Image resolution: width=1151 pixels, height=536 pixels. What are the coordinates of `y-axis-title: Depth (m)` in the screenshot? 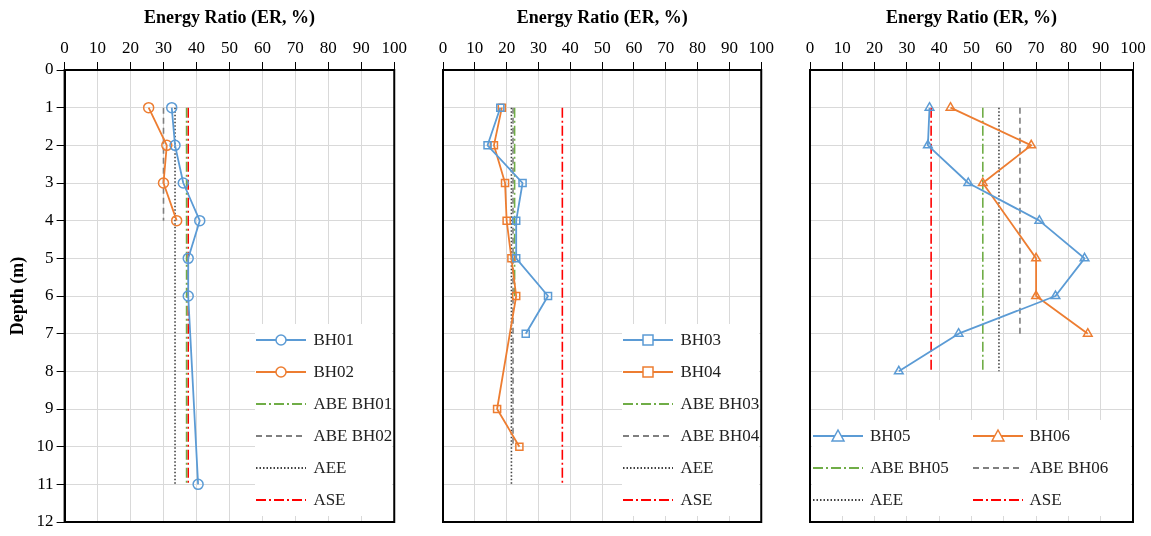 It's located at (18, 296).